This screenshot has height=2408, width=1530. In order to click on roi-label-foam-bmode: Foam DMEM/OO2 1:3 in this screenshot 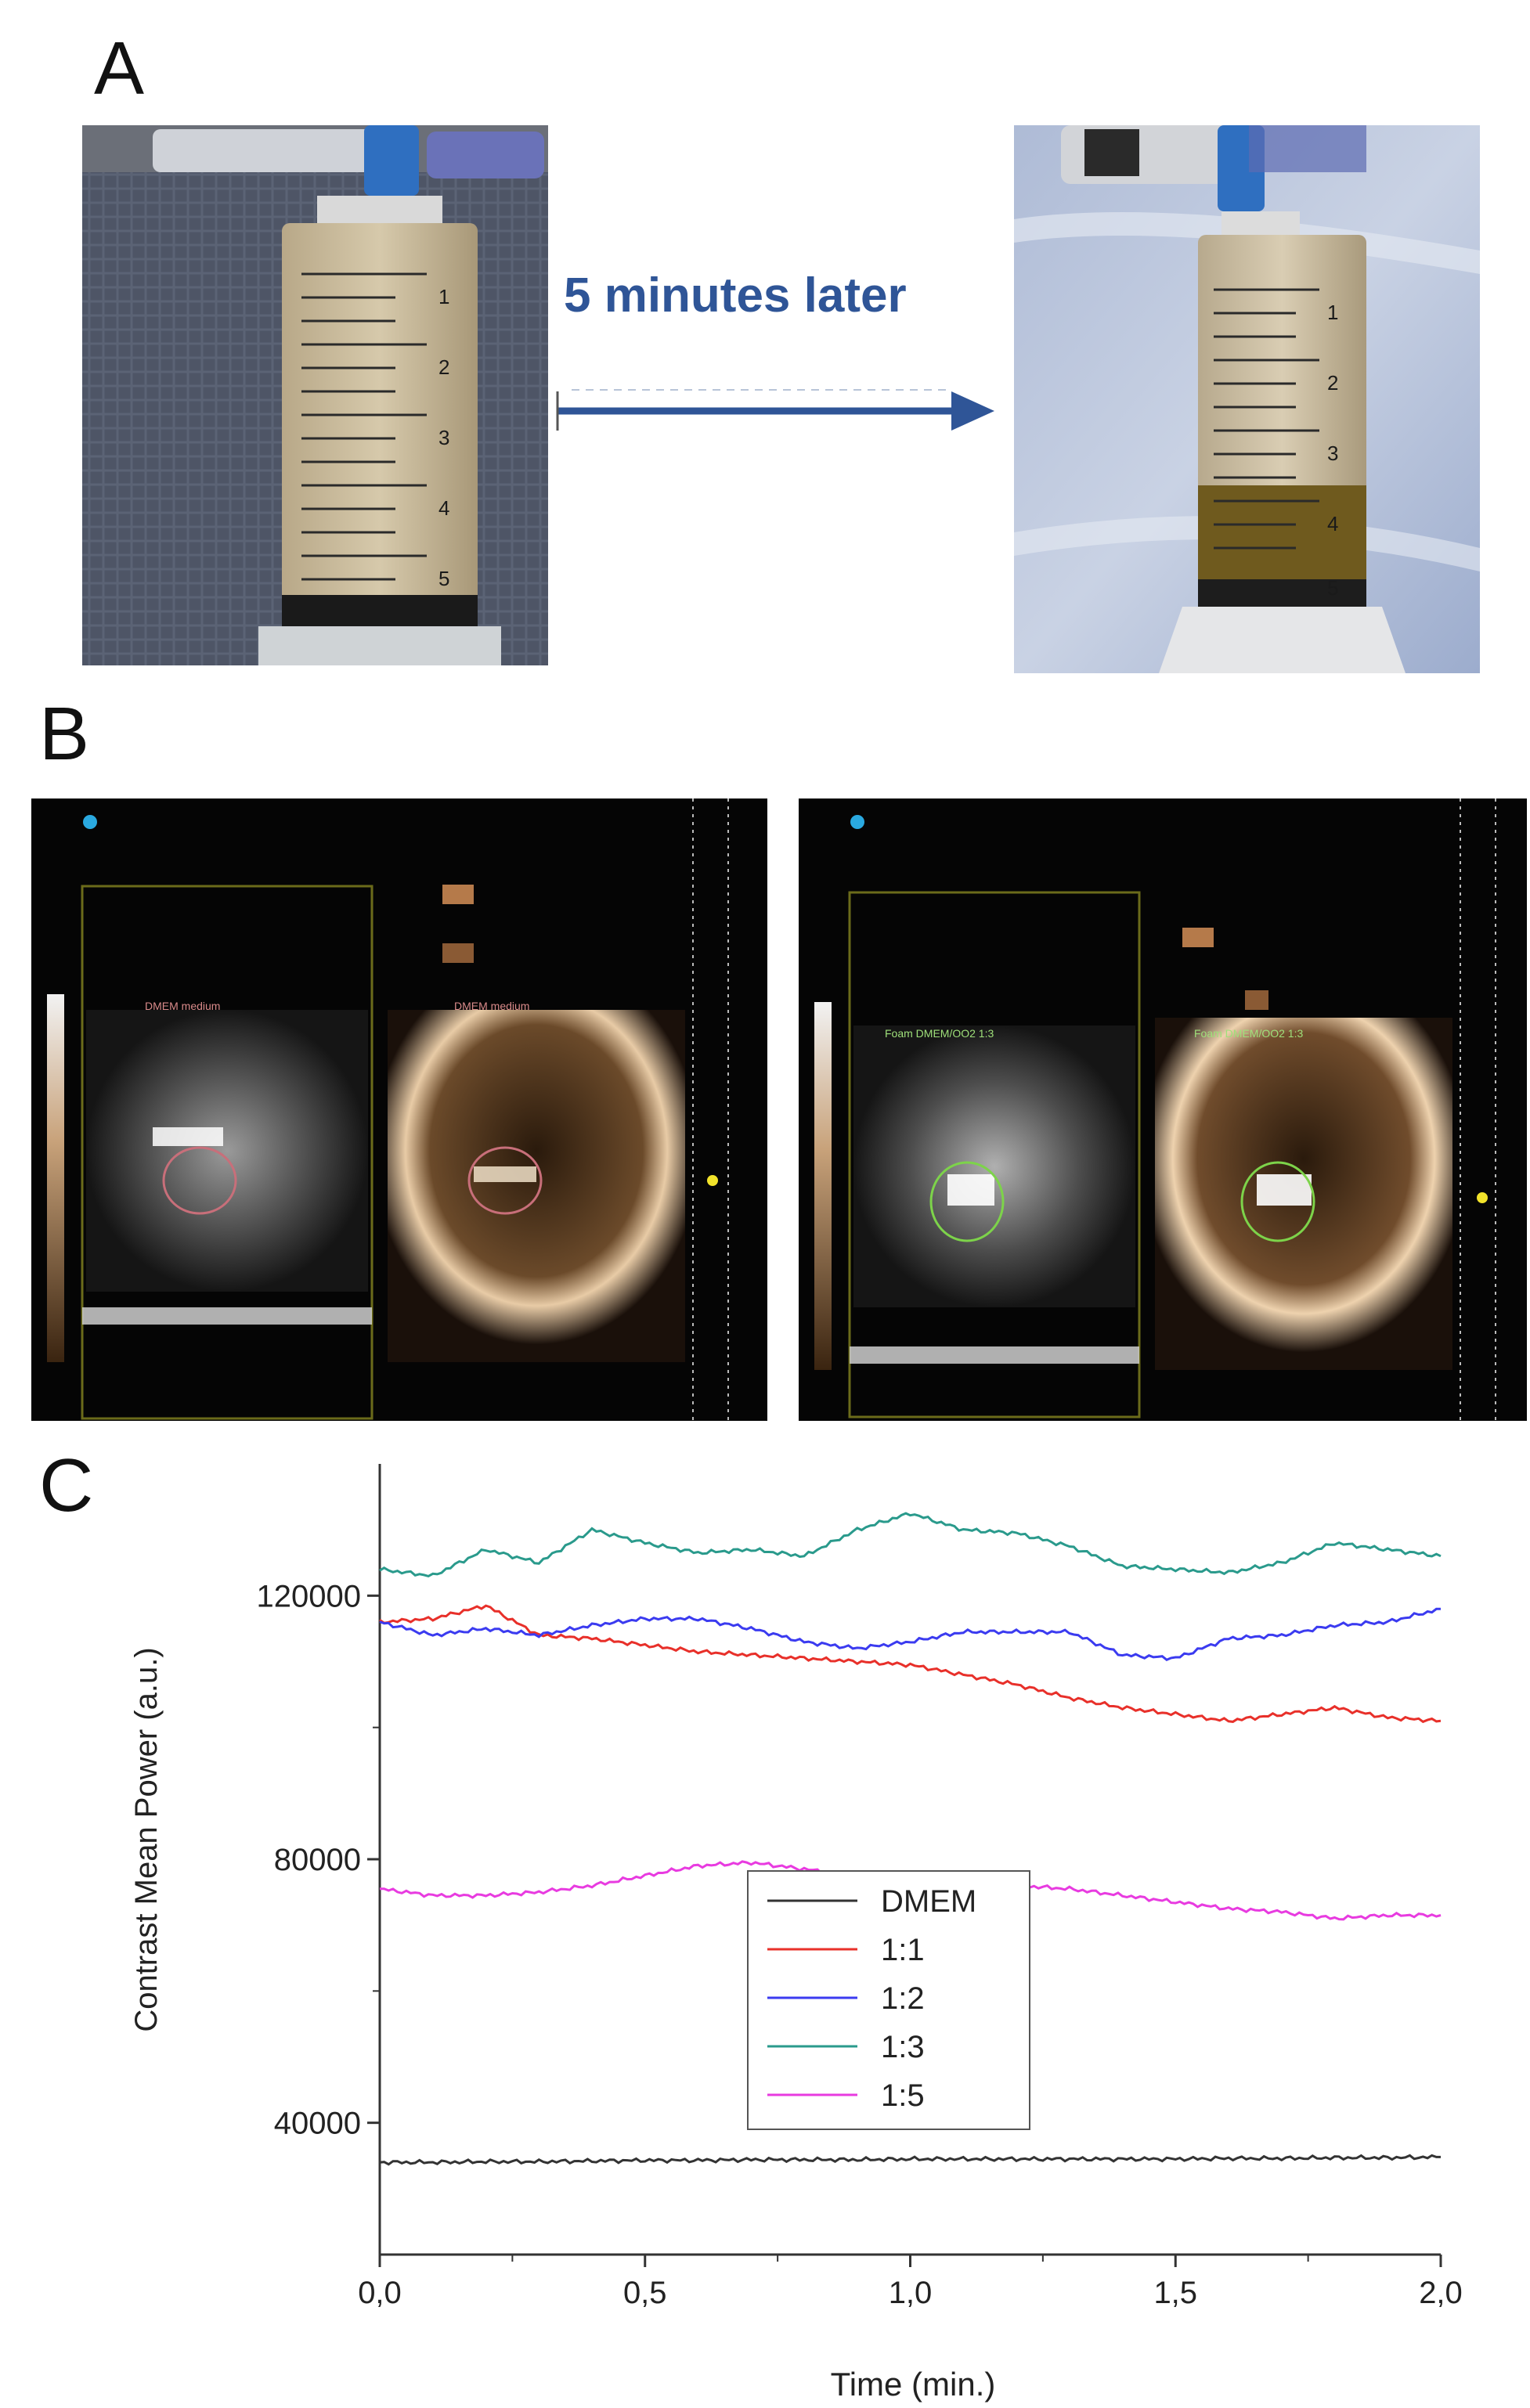, I will do `click(939, 1033)`.